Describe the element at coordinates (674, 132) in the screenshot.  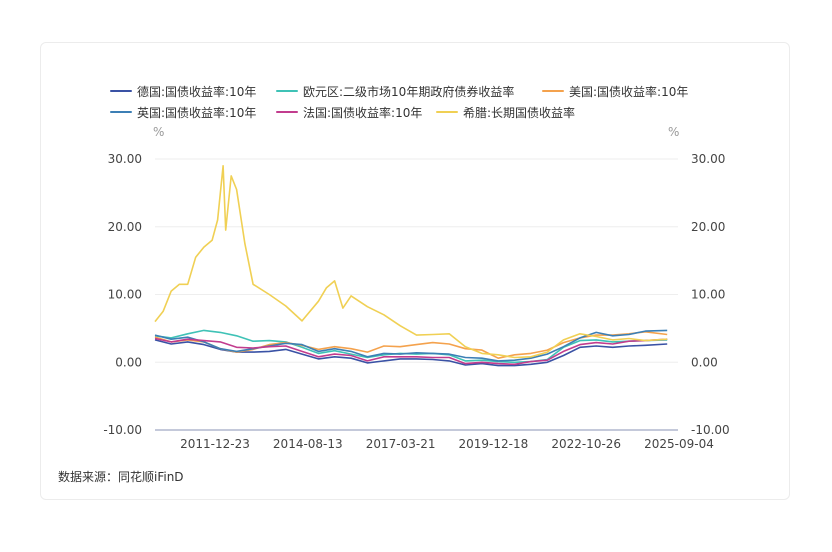
I see `right-axis-unit: %` at that location.